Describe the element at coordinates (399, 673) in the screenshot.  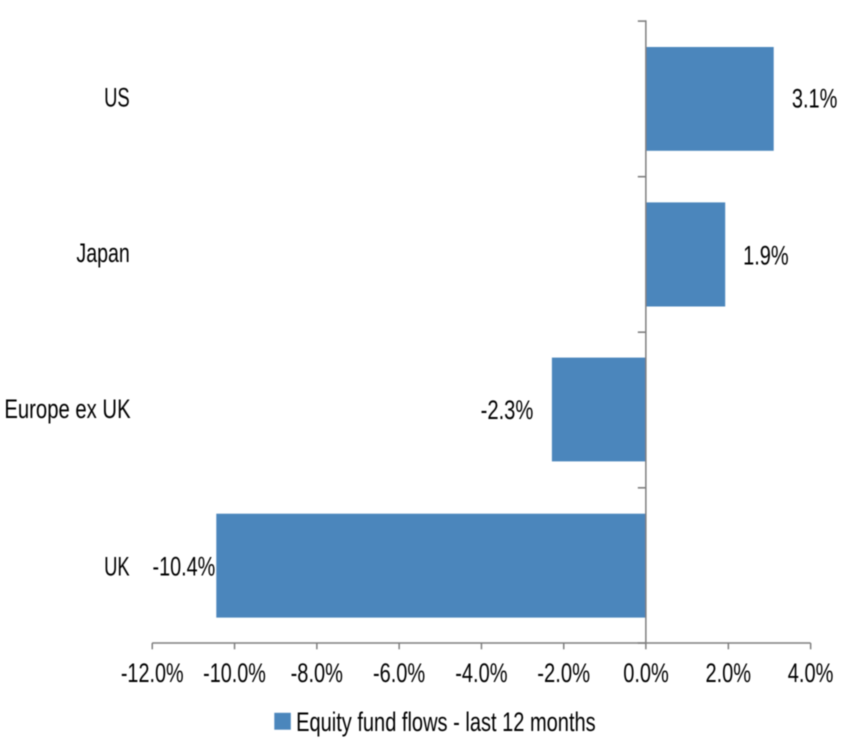
I see `svg-text: -6.0%` at that location.